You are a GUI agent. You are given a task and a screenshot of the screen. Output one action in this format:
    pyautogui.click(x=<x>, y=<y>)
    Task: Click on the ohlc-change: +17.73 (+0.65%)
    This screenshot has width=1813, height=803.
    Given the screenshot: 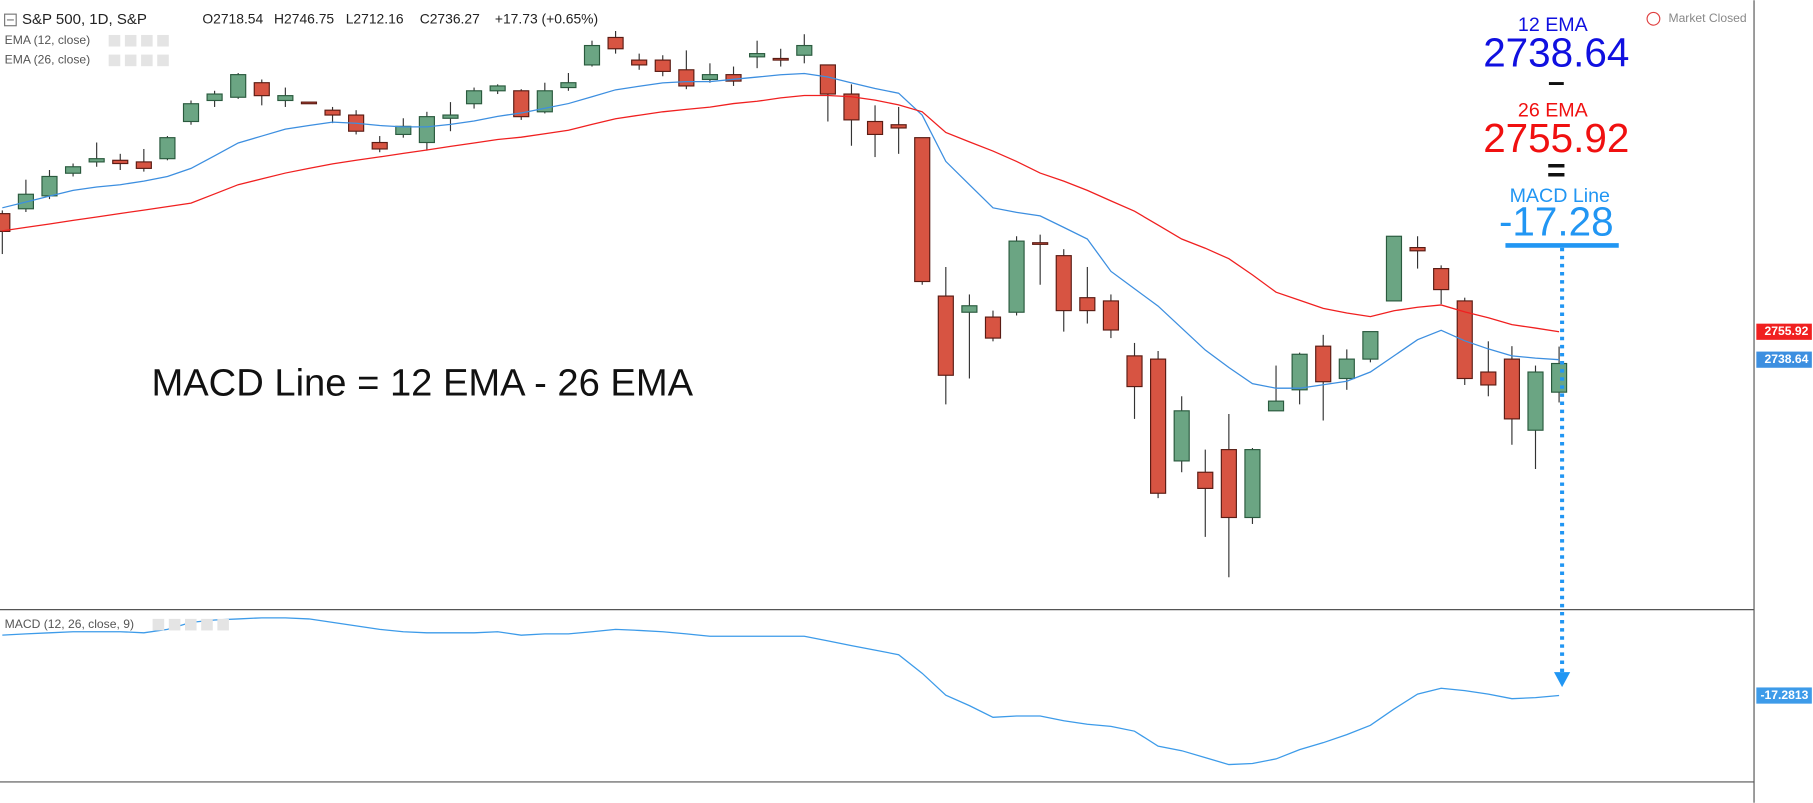 What is the action you would take?
    pyautogui.click(x=546, y=19)
    